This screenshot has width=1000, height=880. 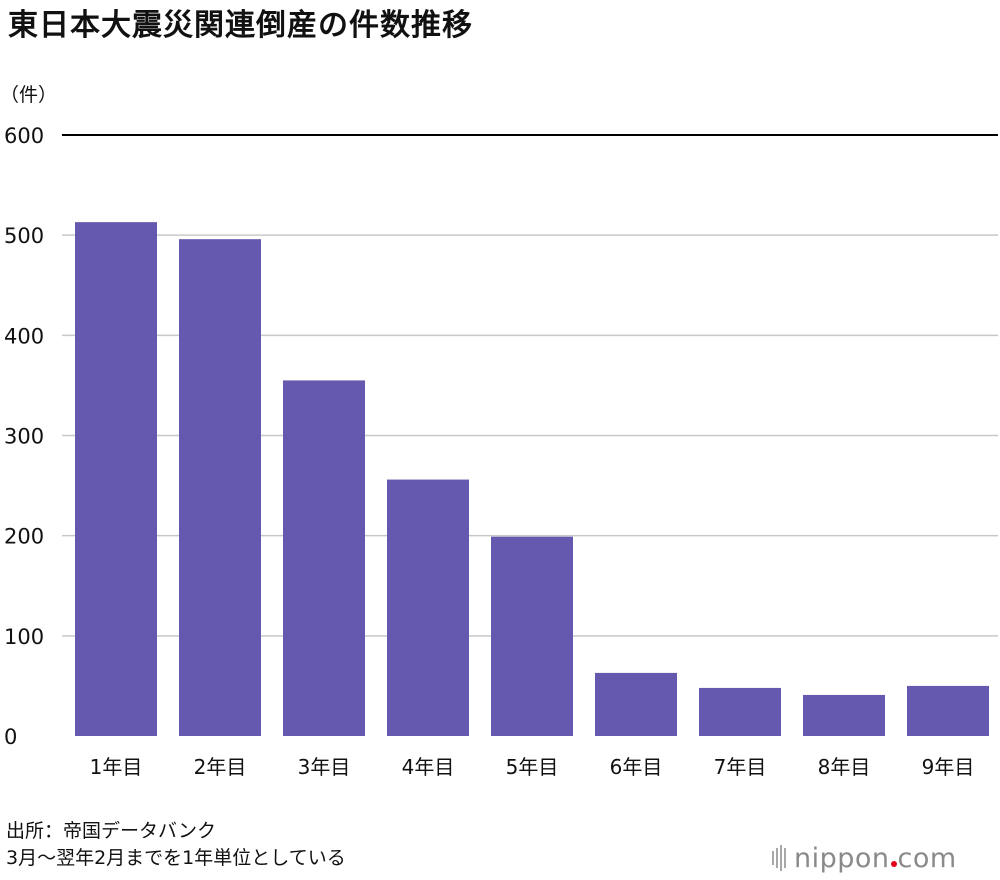 I want to click on logo-wordmark: nippon com, so click(x=875, y=858).